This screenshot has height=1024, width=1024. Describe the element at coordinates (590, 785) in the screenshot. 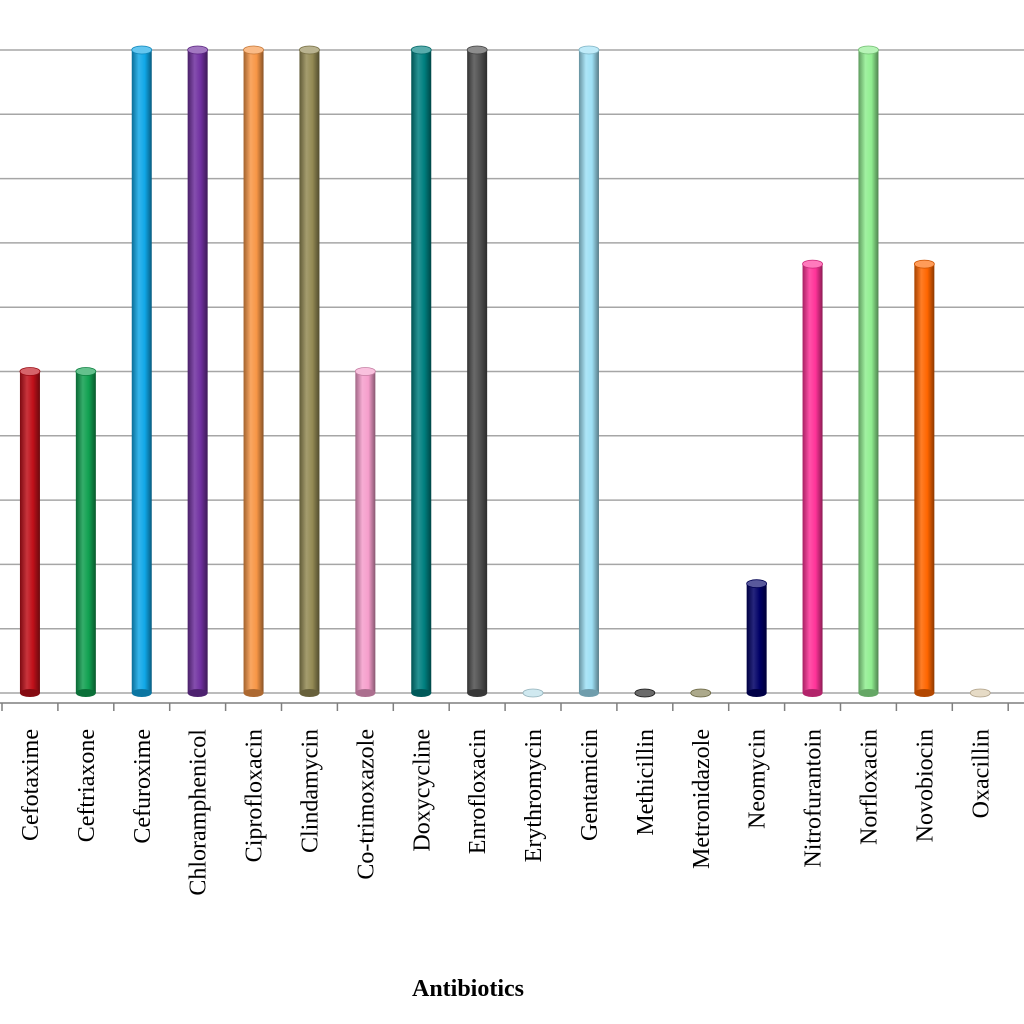

I see `category-label: Gentamicin` at that location.